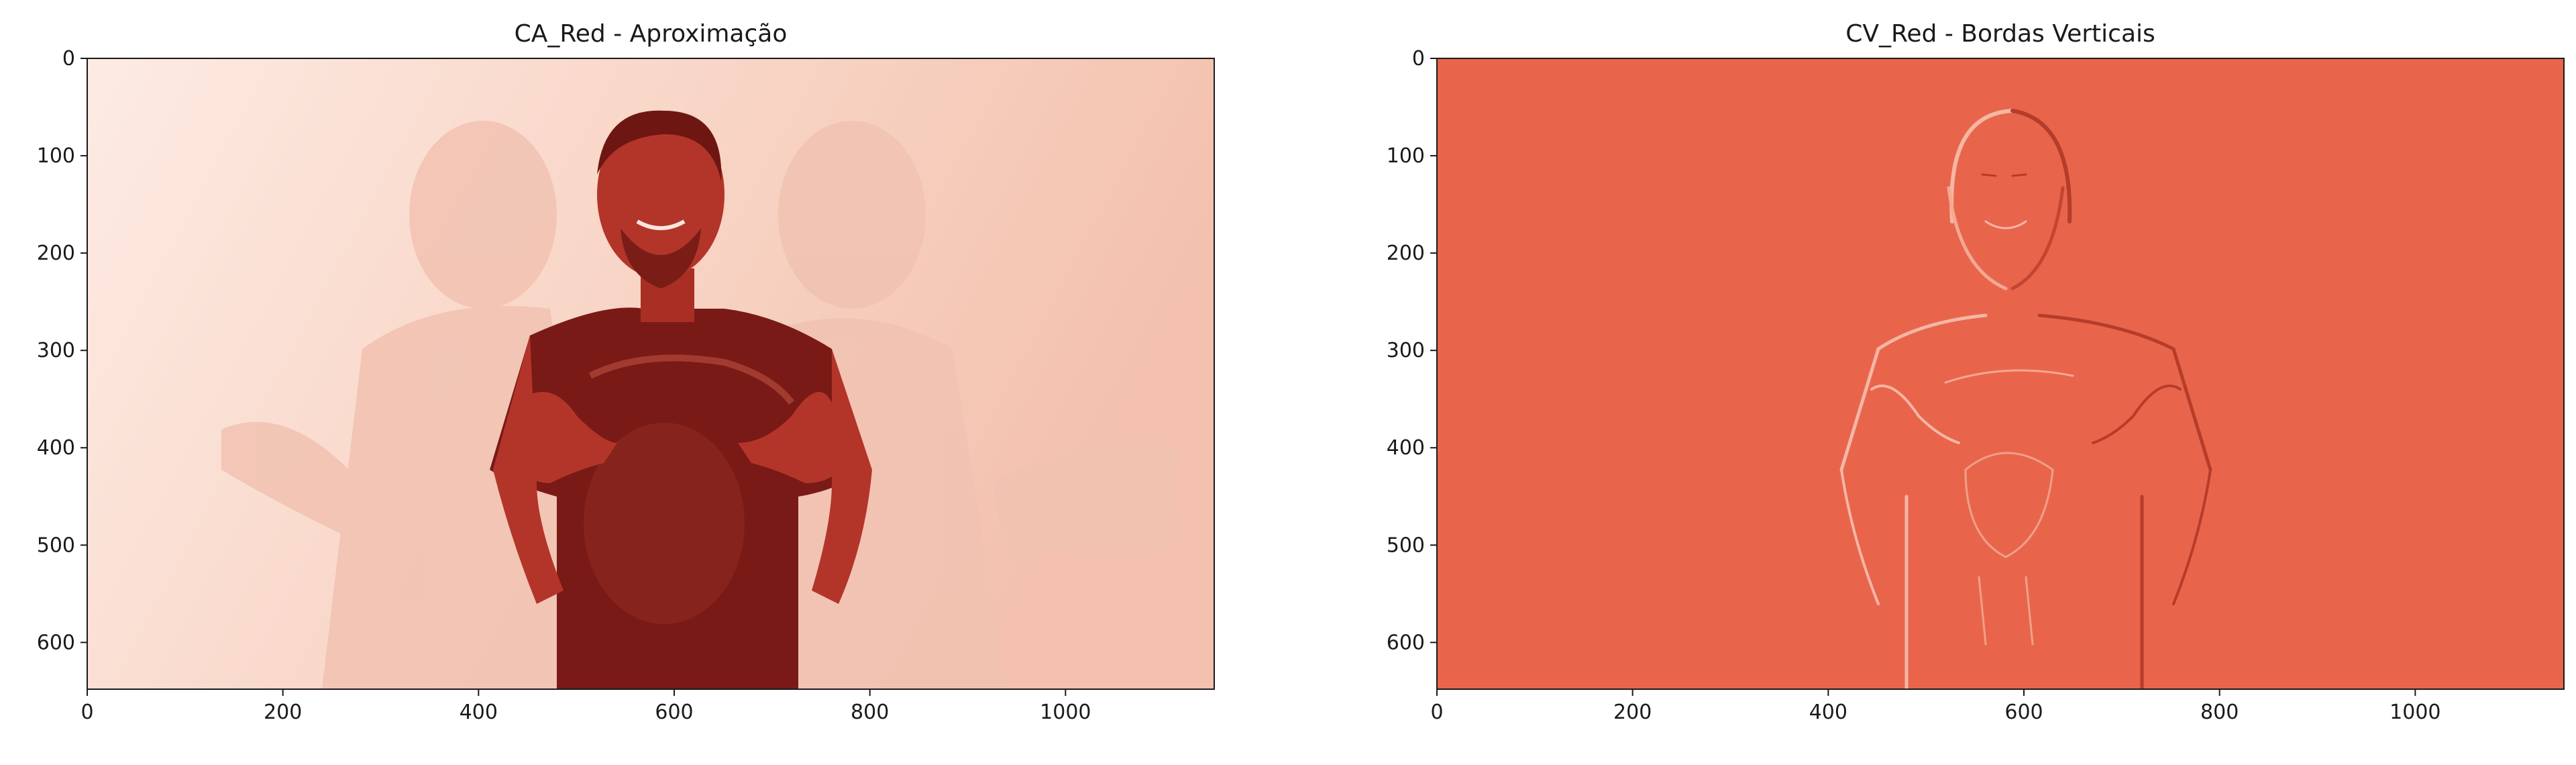  Describe the element at coordinates (651, 34) in the screenshot. I see `chart-title: CA_Red - Aproximação` at that location.